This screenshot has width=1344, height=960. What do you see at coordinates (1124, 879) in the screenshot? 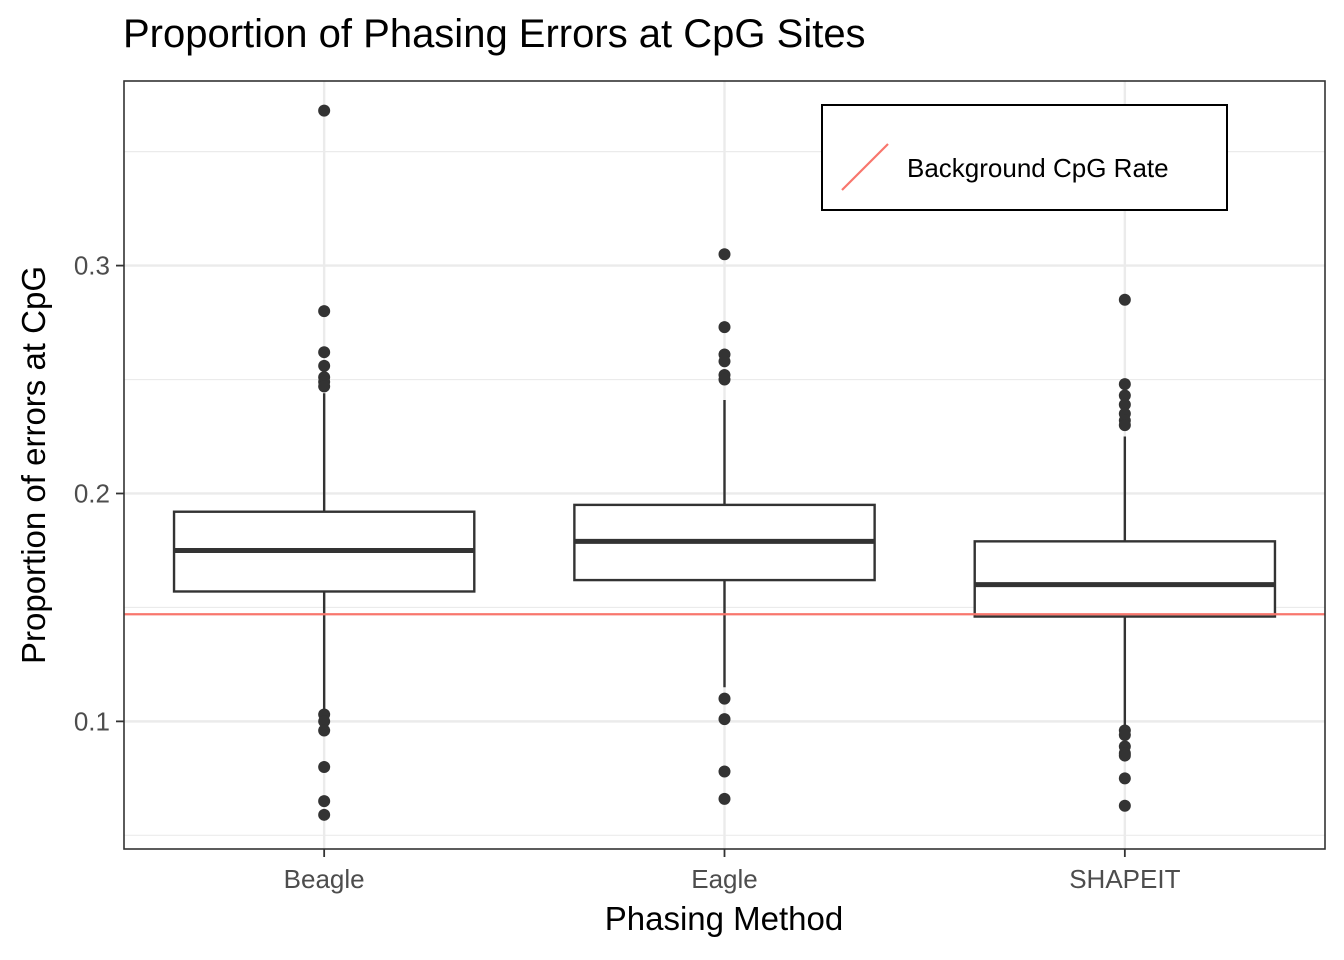
I see `x-tick-label: SHAPEIT` at bounding box center [1124, 879].